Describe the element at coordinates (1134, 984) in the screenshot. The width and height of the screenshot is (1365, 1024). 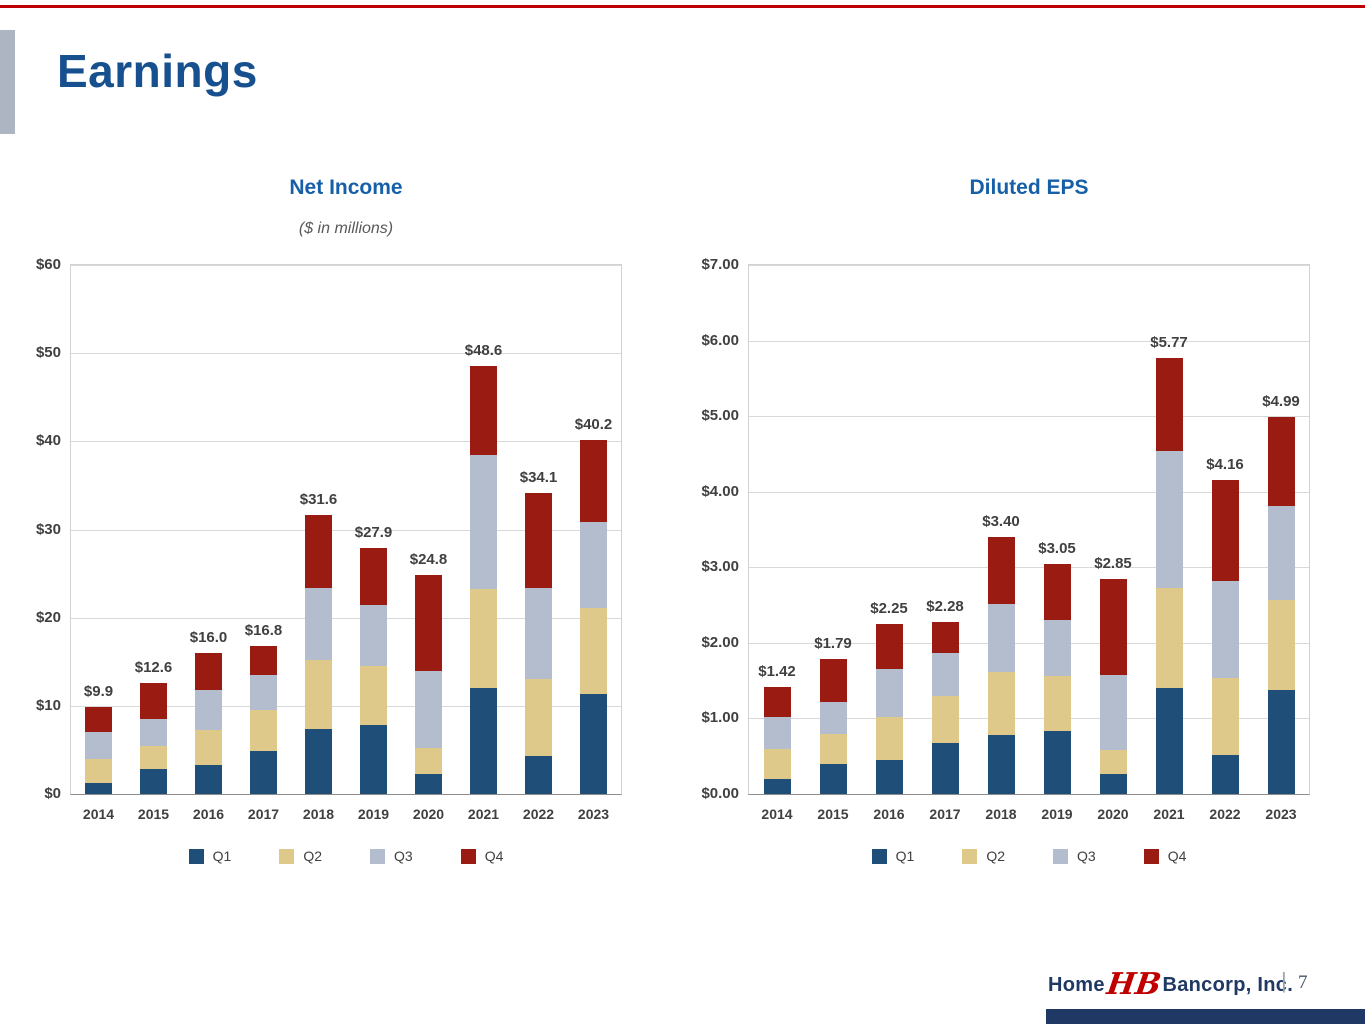
I see `logo-hb-monogram: HB` at that location.